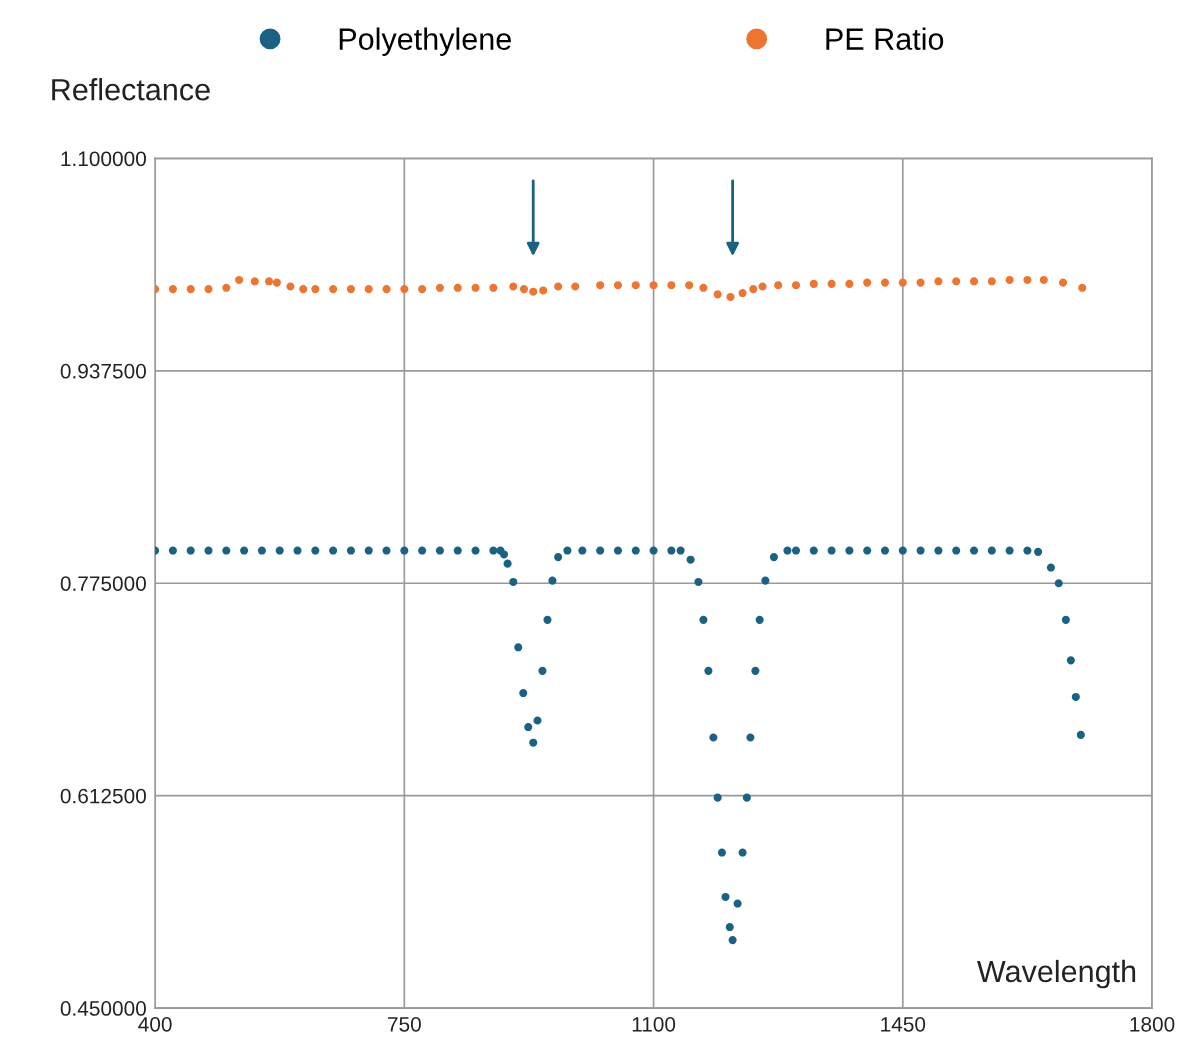 The width and height of the screenshot is (1184, 1049). What do you see at coordinates (1152, 1024) in the screenshot?
I see `x-tick-label: 1800` at bounding box center [1152, 1024].